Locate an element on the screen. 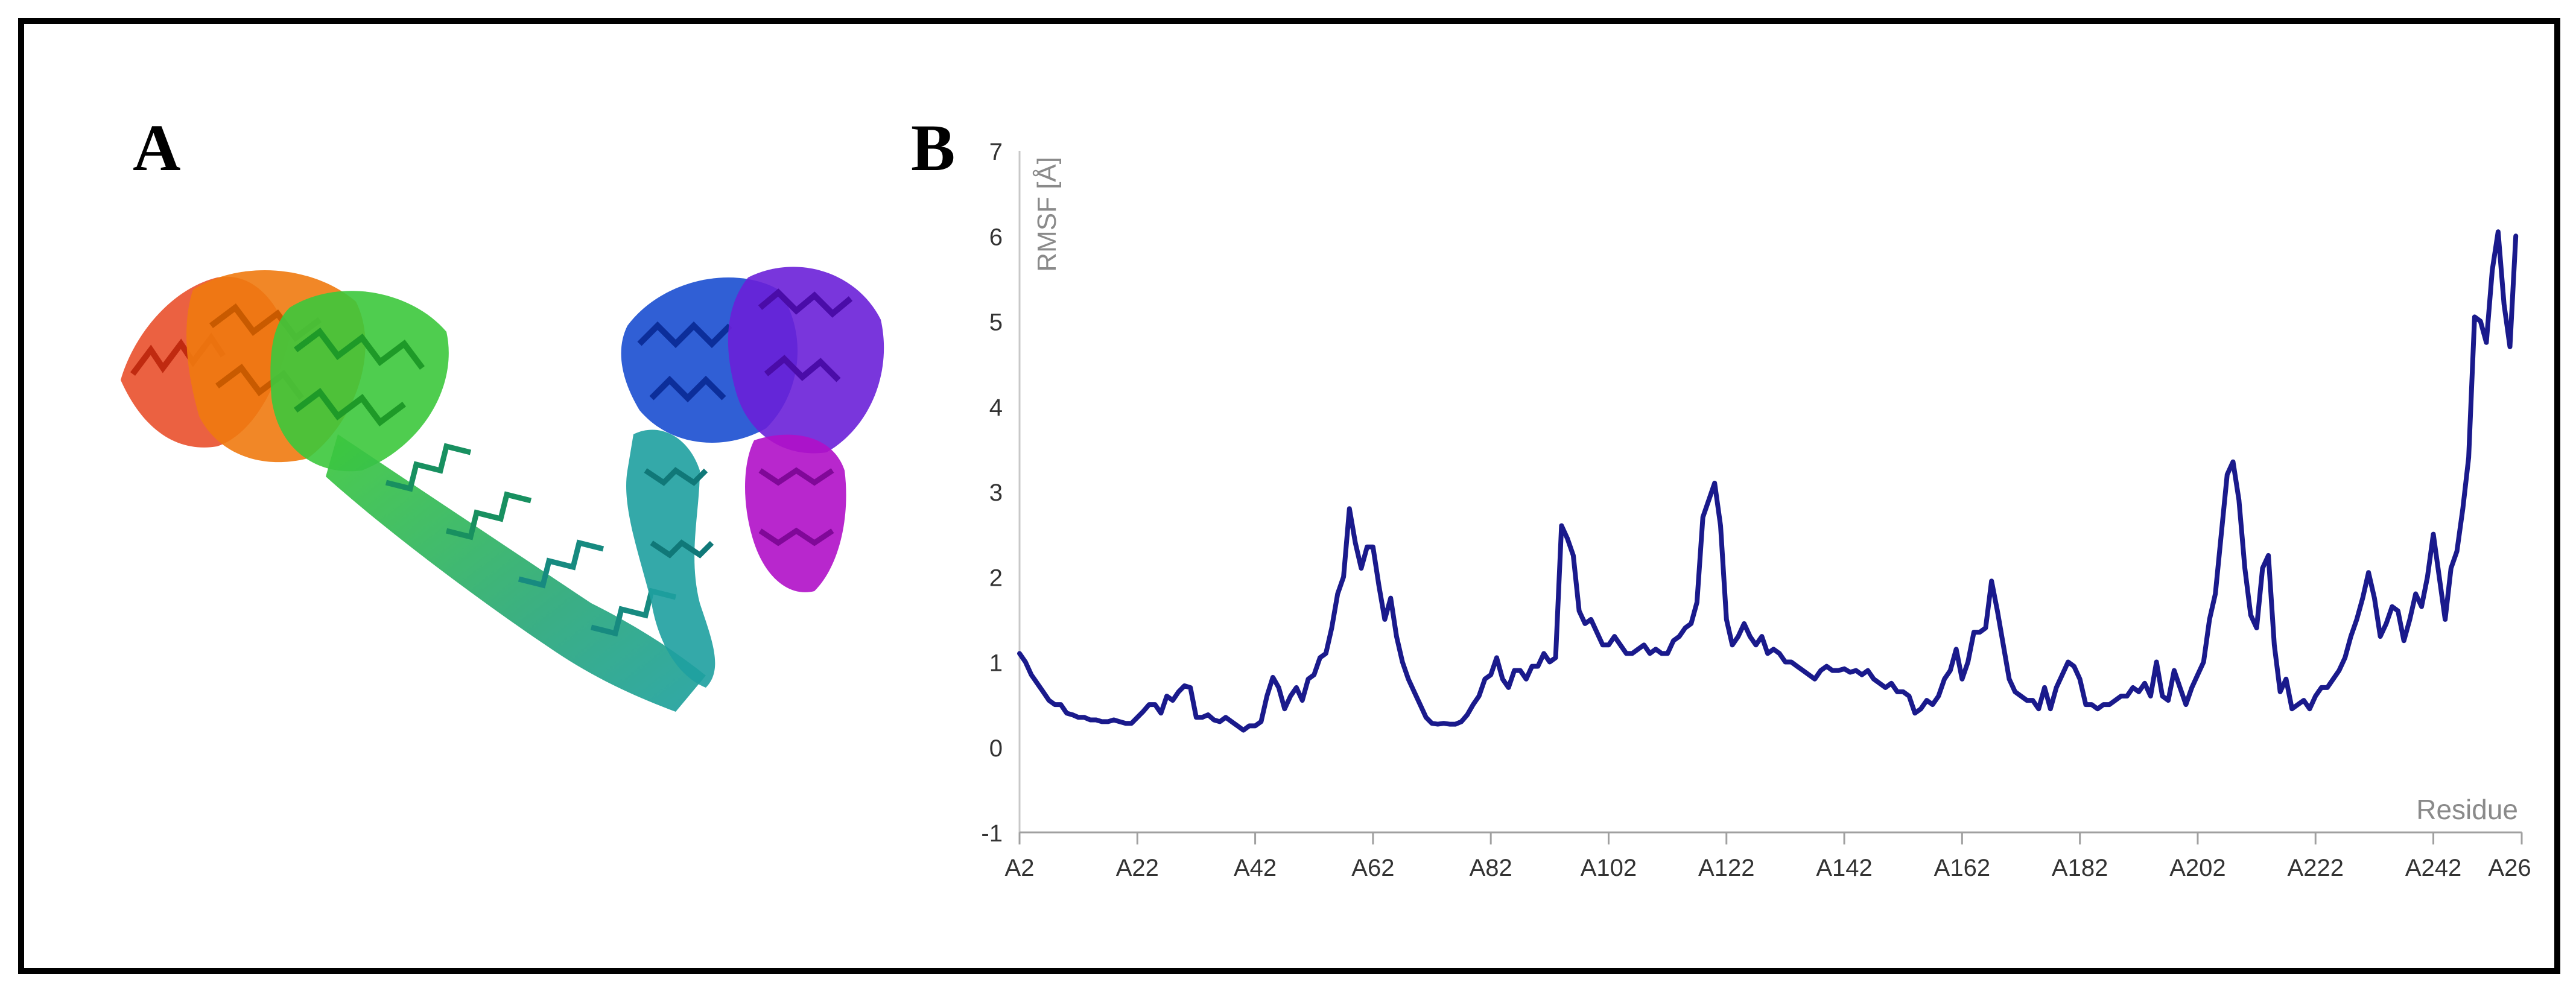 This screenshot has height=985, width=2576. x-tick-label: A182 is located at coordinates (2080, 868).